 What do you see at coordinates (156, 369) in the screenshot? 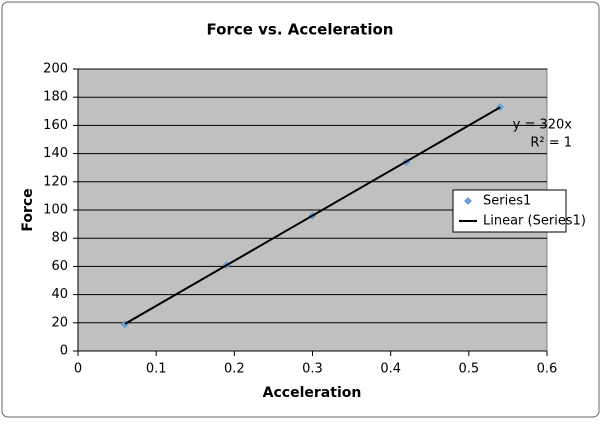
I see `x-tick-label: 0.1` at bounding box center [156, 369].